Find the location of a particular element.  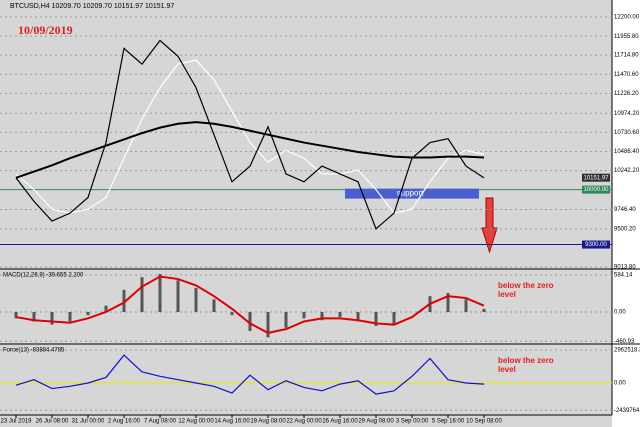

level-label: 10151.97 is located at coordinates (596, 178).